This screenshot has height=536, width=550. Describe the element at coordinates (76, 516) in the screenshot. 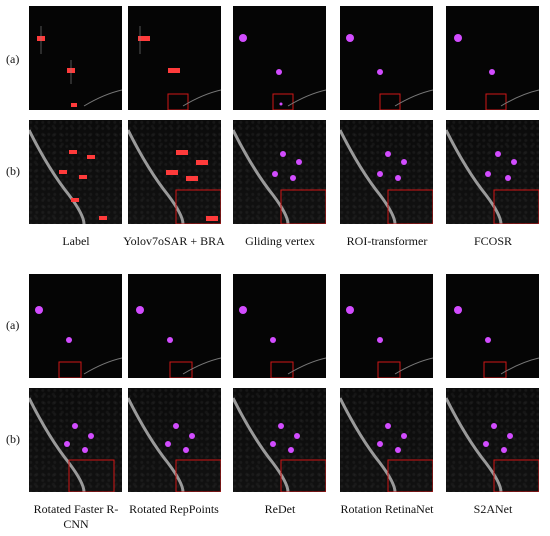

I see `caption-rotated-faster-rcnn: Rotated Faster R-CNN` at that location.